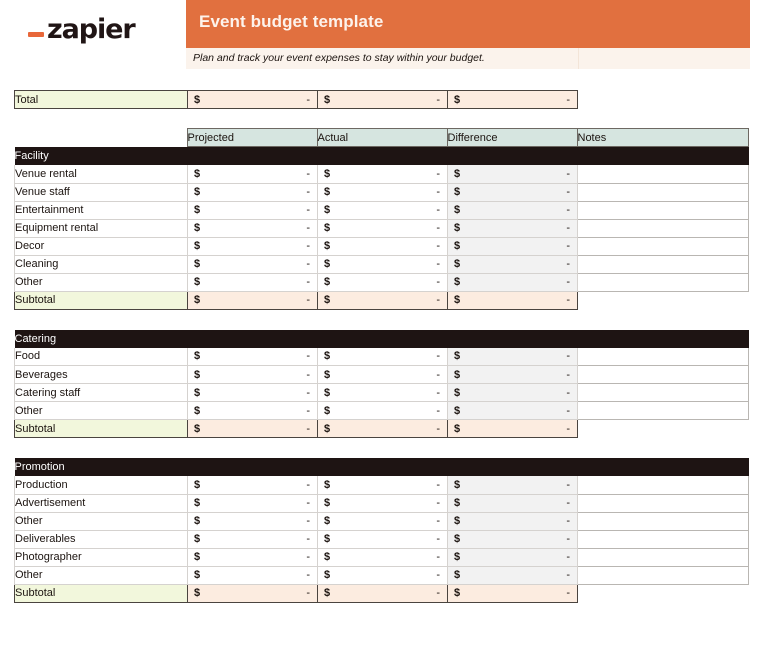 Image resolution: width=768 pixels, height=648 pixels. What do you see at coordinates (101, 485) in the screenshot?
I see `row-label: Production` at bounding box center [101, 485].